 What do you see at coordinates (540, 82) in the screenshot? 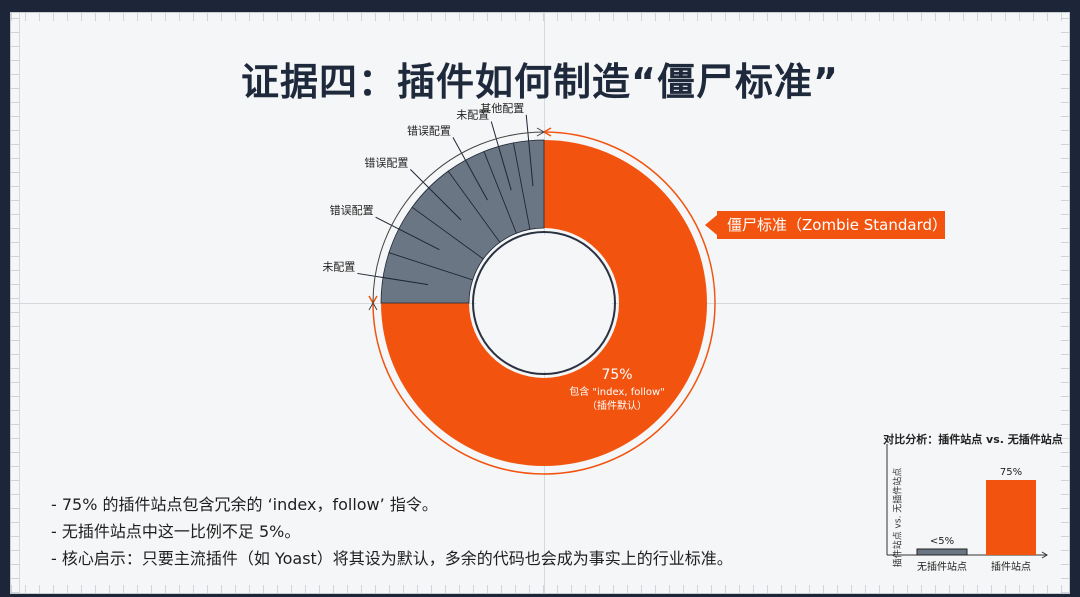
I see `slide-title: 证据四：插件如何制造“僵尸标准”` at bounding box center [540, 82].